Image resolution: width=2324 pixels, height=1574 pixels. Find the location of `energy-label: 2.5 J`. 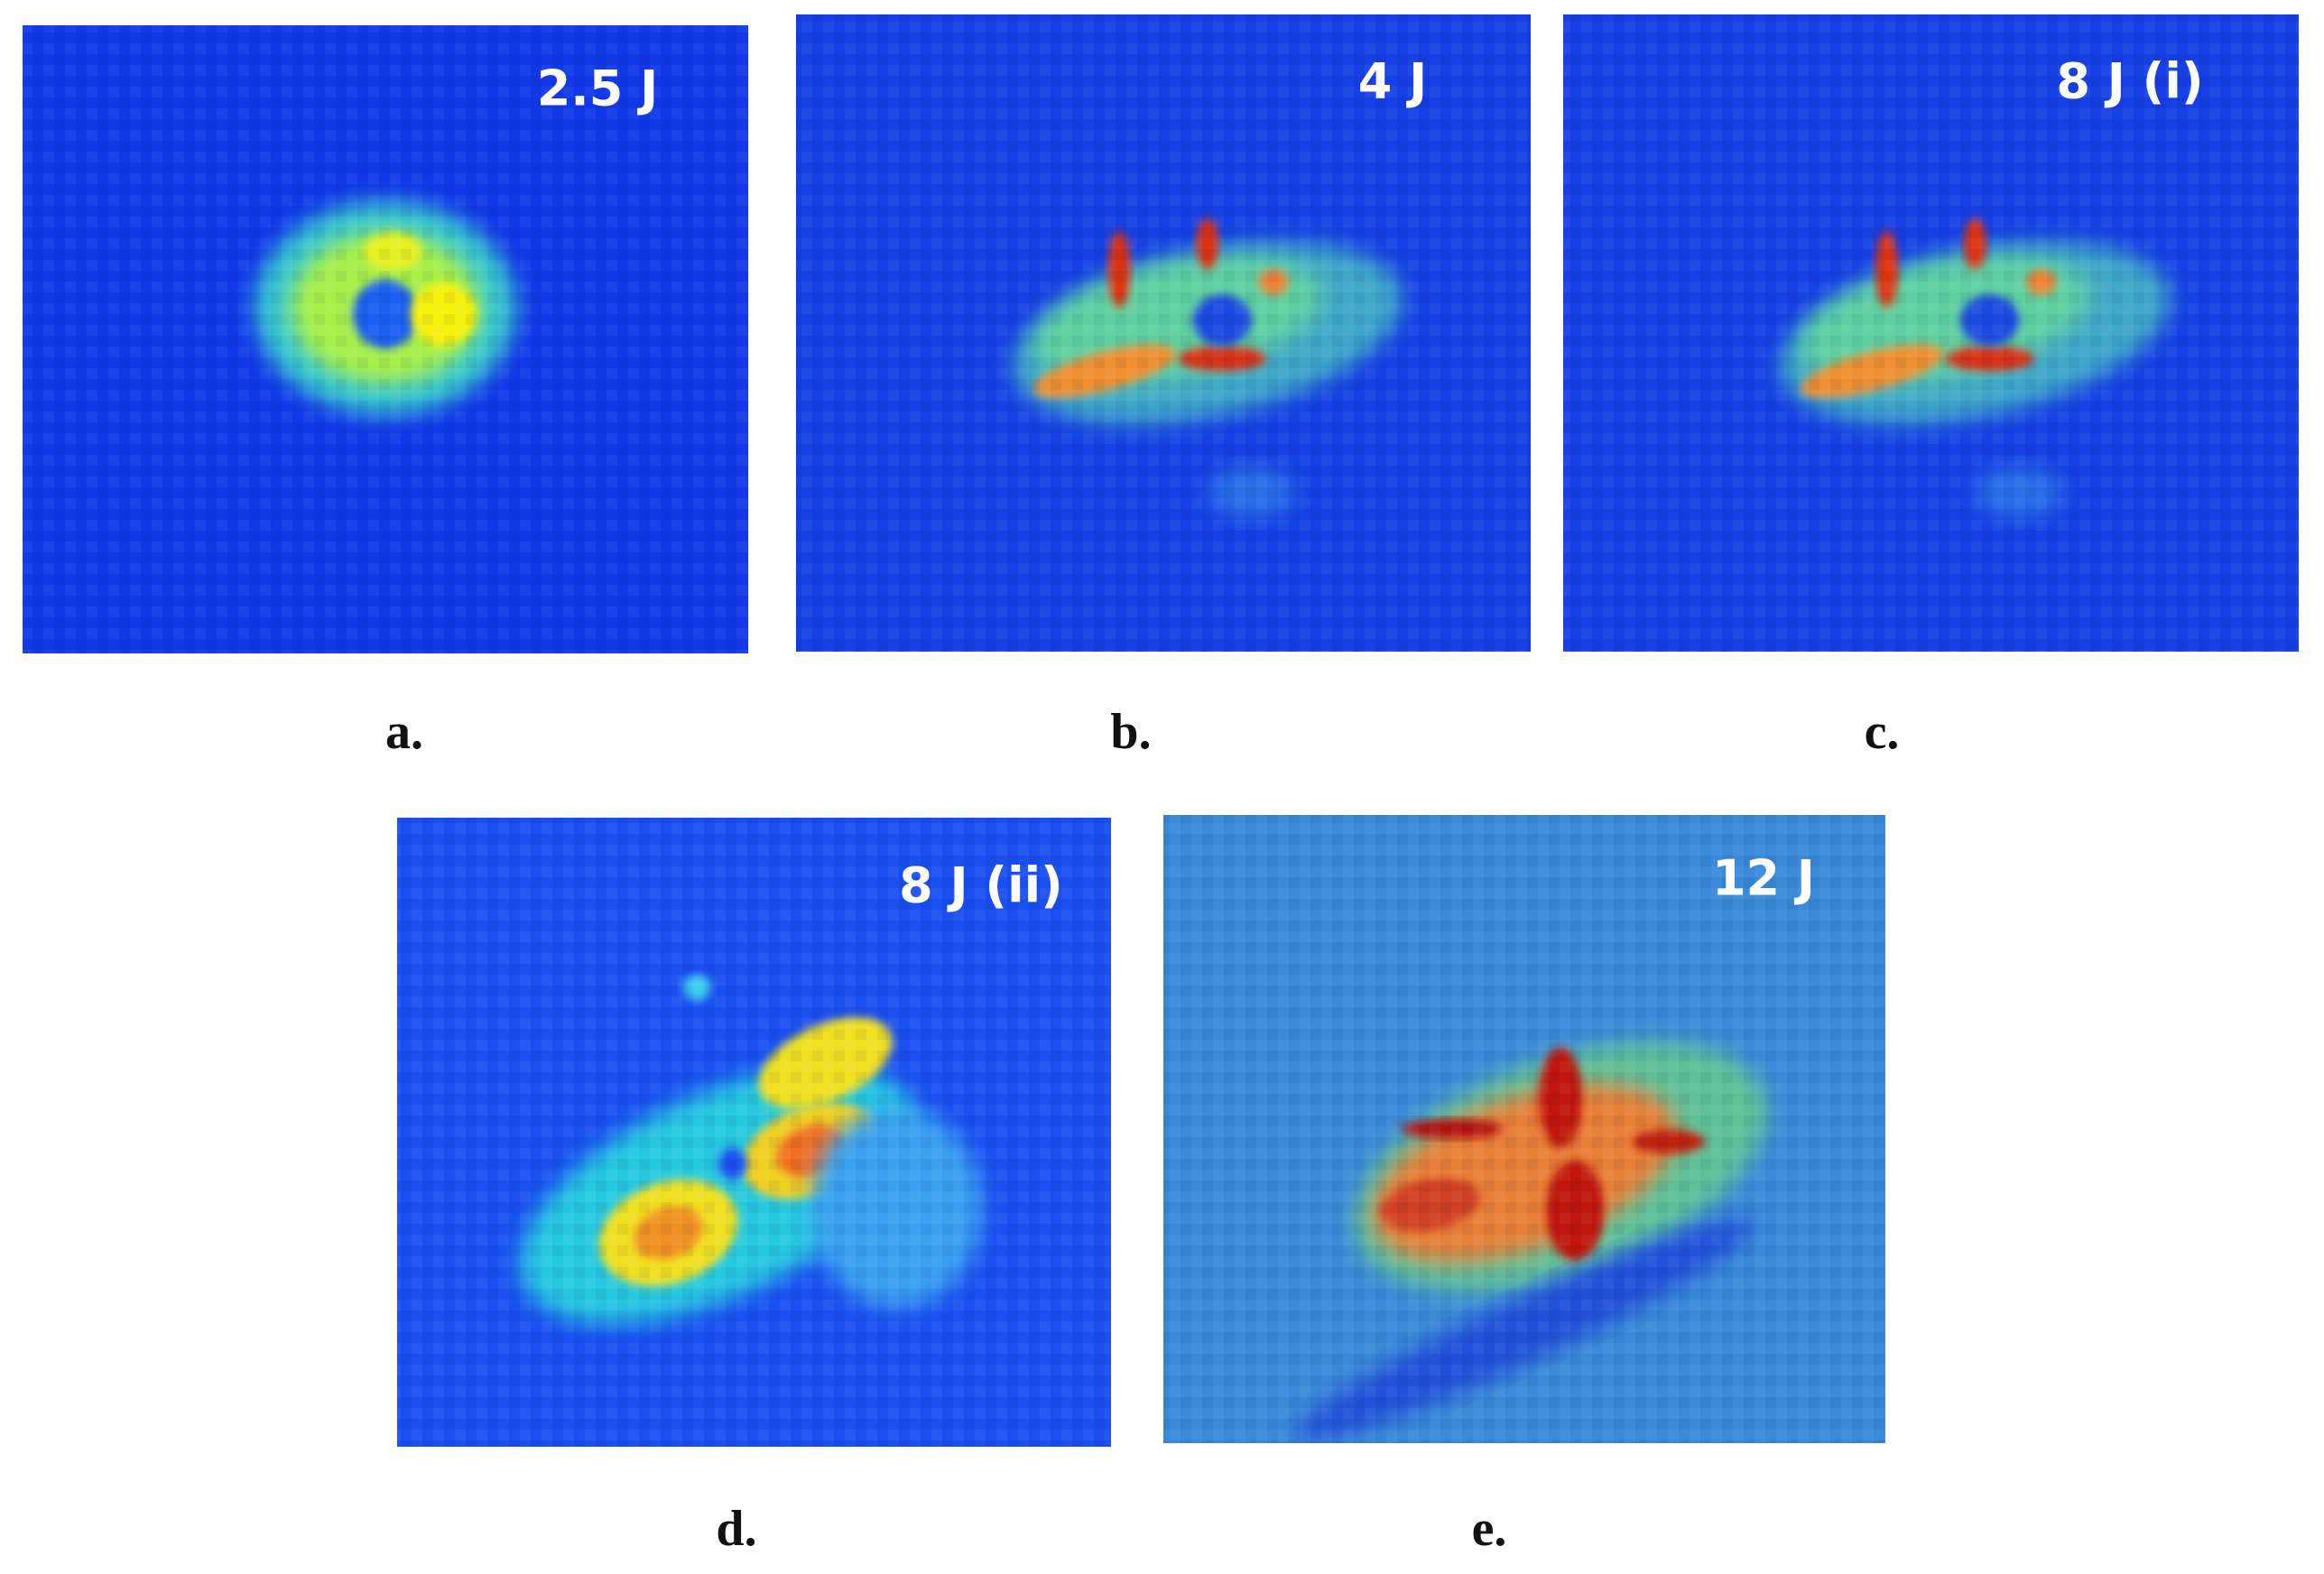

energy-label: 2.5 J is located at coordinates (598, 88).